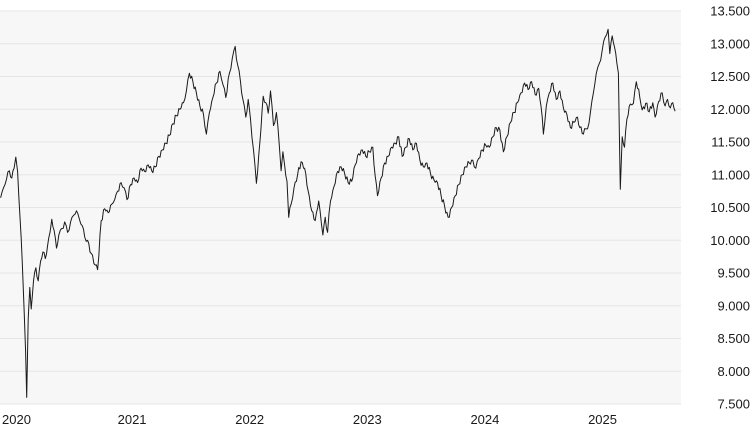 This screenshot has width=753, height=430. What do you see at coordinates (733, 404) in the screenshot?
I see `y-axis-tick-label: 7.500` at bounding box center [733, 404].